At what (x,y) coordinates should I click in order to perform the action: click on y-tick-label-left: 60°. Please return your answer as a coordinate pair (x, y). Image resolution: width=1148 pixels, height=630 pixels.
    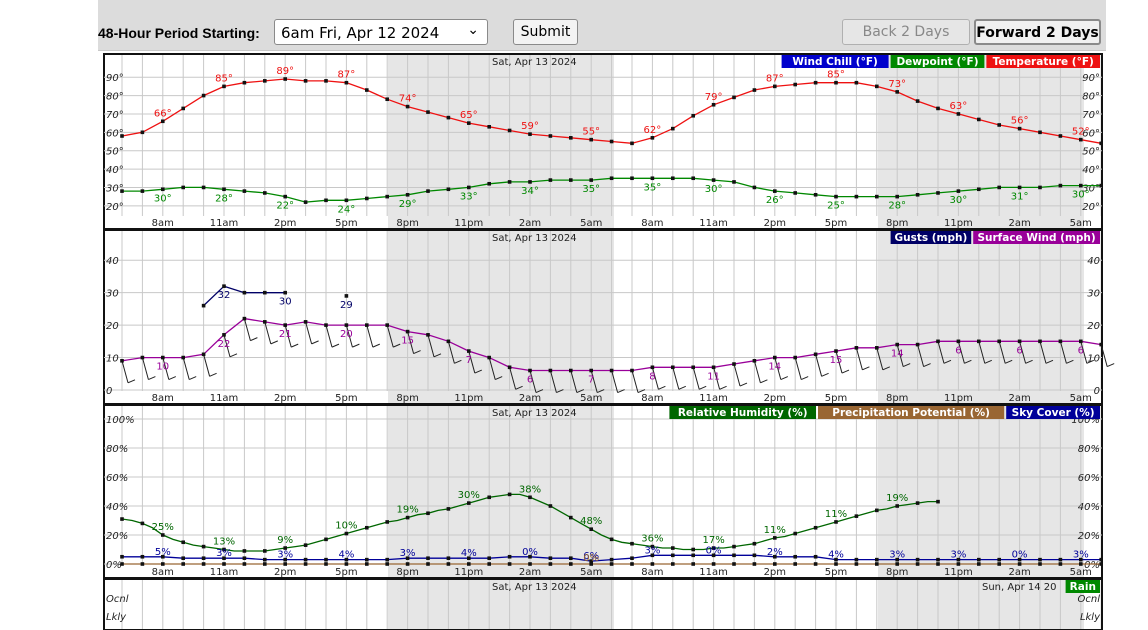
    Looking at the image, I should click on (115, 133).